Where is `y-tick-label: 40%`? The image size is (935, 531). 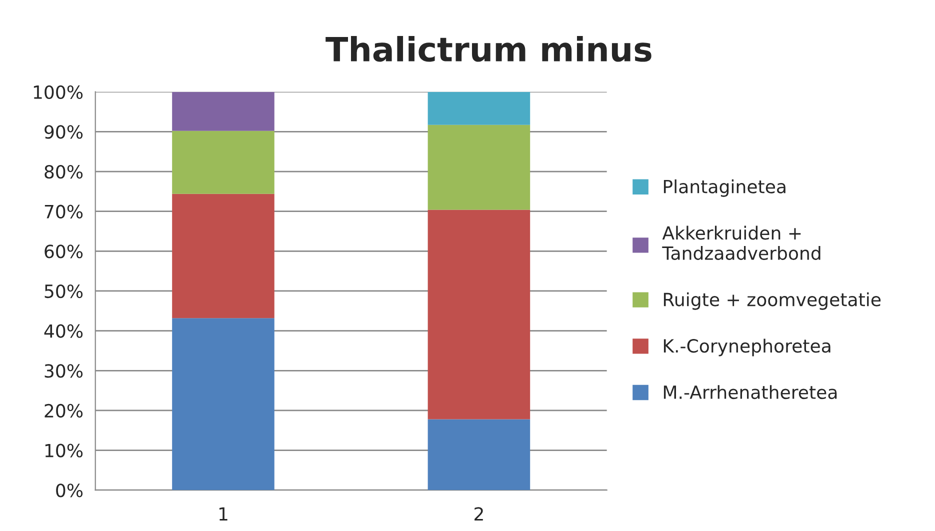 y-tick-label: 40% is located at coordinates (63, 331).